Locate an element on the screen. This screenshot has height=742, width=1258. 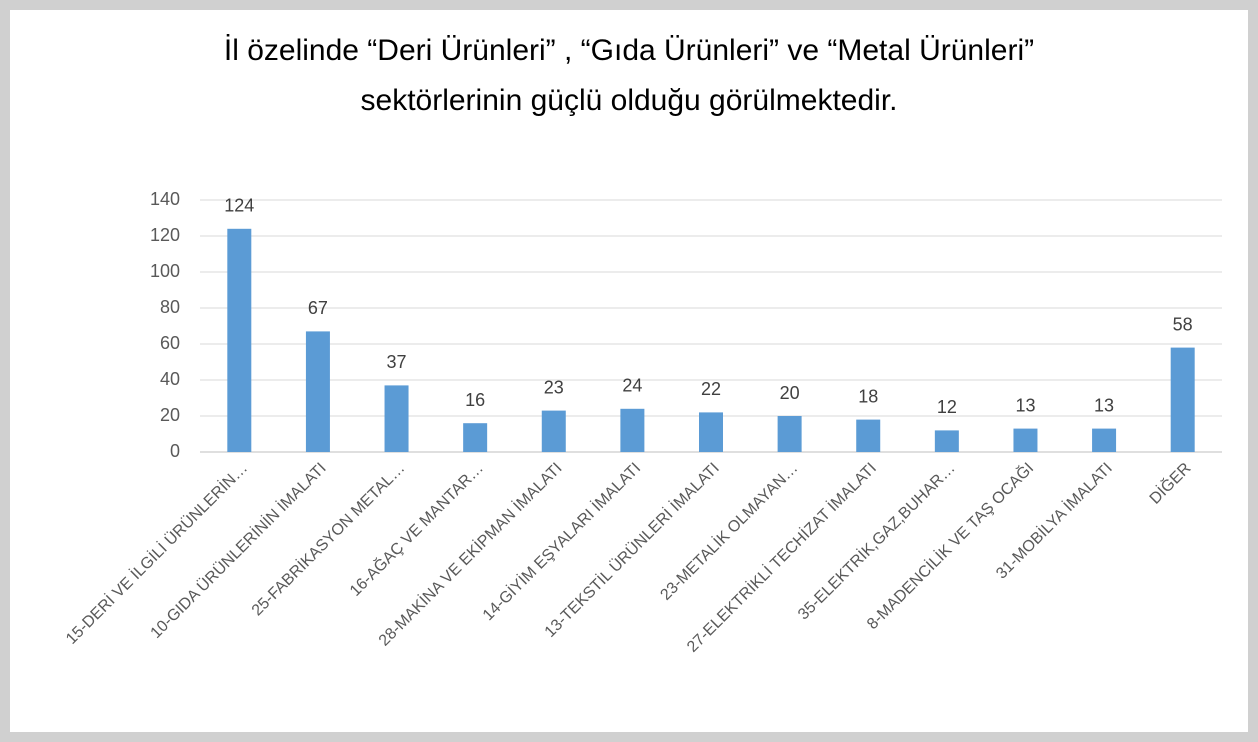
y-tick-label: 0 is located at coordinates (175, 451).